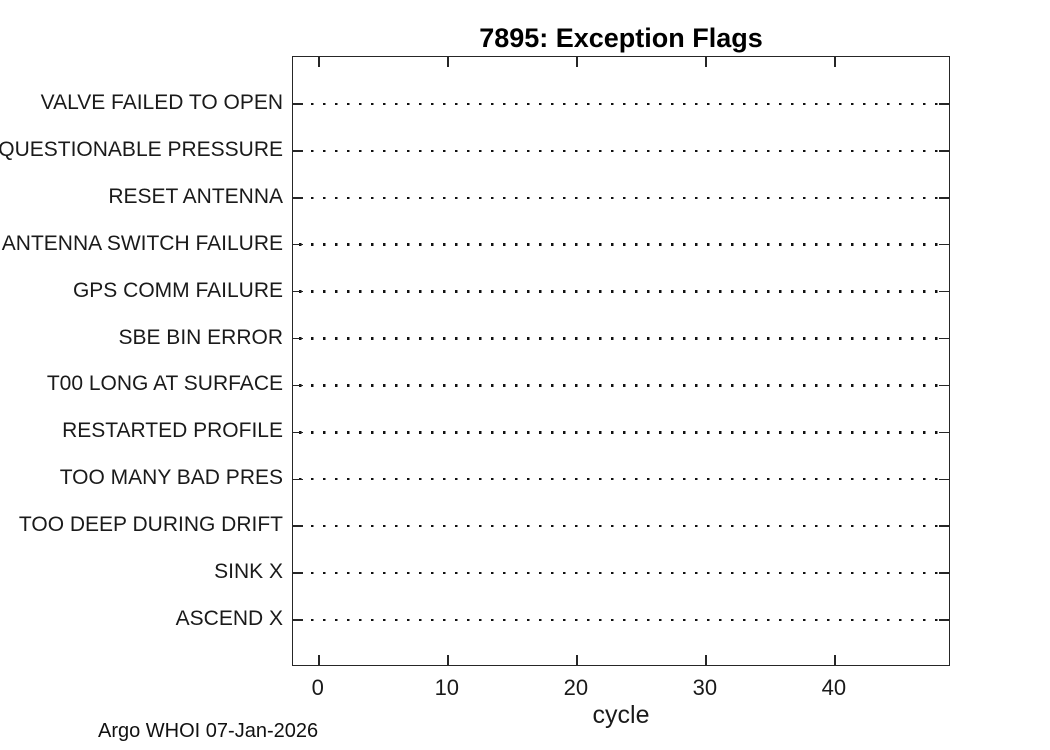  I want to click on y-tick-label: ANTENNA SWITCH FAILURE, so click(142, 243).